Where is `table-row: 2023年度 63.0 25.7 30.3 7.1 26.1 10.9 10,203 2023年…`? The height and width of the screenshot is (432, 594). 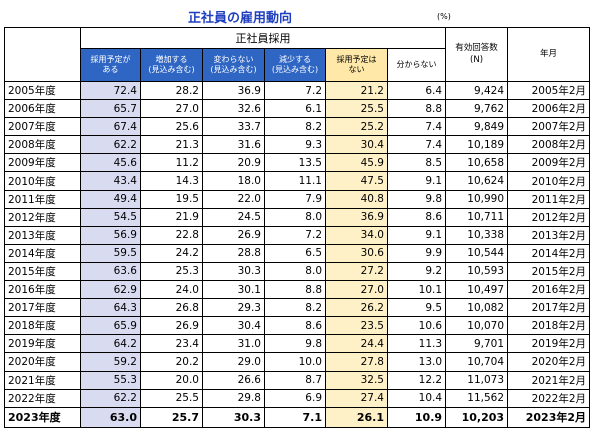
table-row: 2023年度 63.0 25.7 30.3 7.1 26.1 10.9 10,203 2023年… is located at coordinates (297, 417).